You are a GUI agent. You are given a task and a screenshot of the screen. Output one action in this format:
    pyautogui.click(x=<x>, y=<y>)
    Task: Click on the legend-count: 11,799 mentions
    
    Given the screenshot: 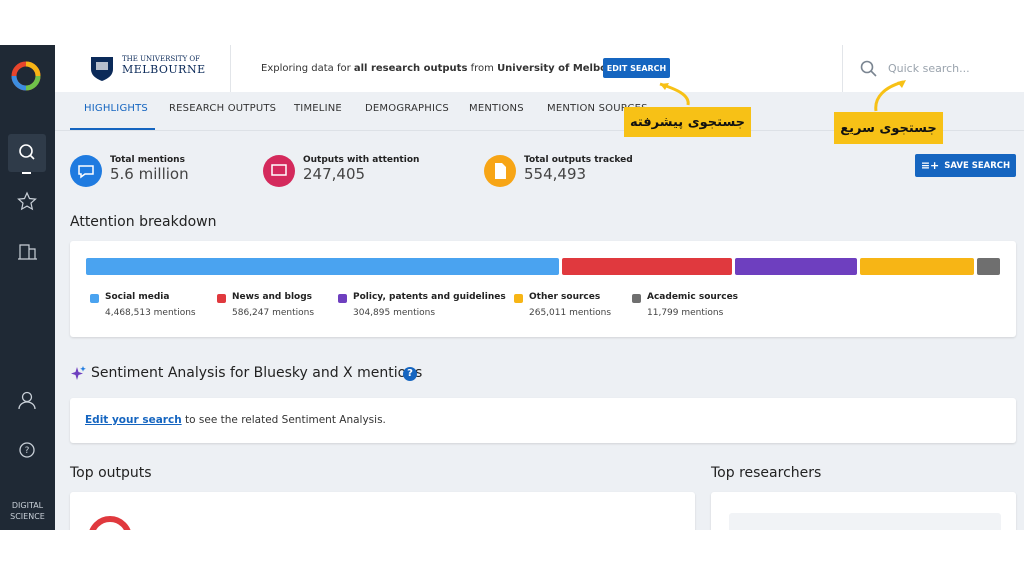 What is the action you would take?
    pyautogui.click(x=685, y=313)
    